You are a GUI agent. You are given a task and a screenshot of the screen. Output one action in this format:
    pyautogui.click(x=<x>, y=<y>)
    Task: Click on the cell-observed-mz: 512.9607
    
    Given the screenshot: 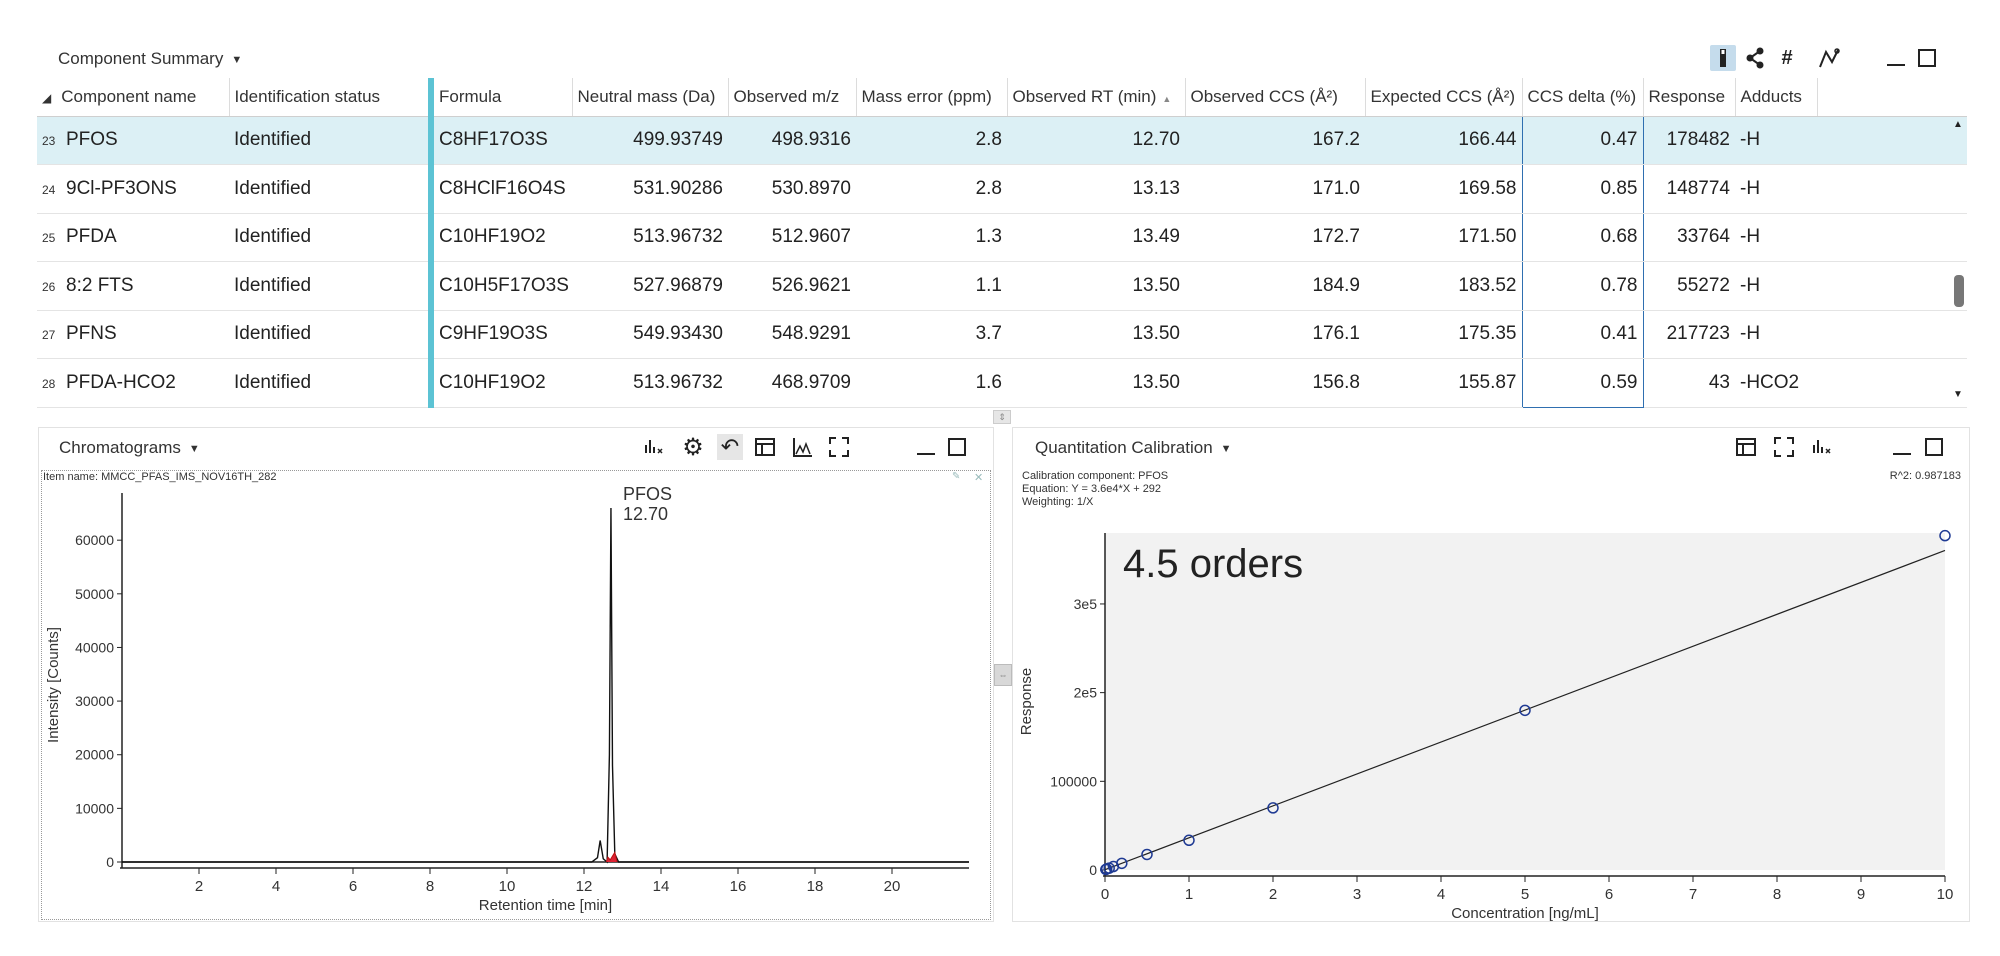 What is the action you would take?
    pyautogui.click(x=792, y=237)
    